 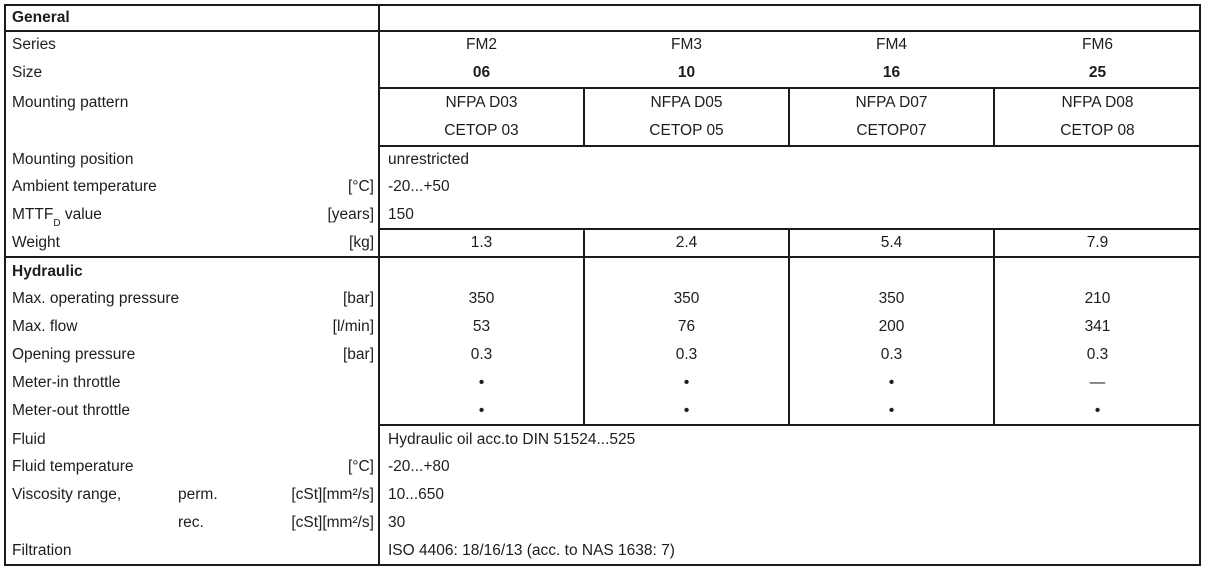 What do you see at coordinates (419, 186) in the screenshot?
I see `ambient-temperature-value: -20...+50` at bounding box center [419, 186].